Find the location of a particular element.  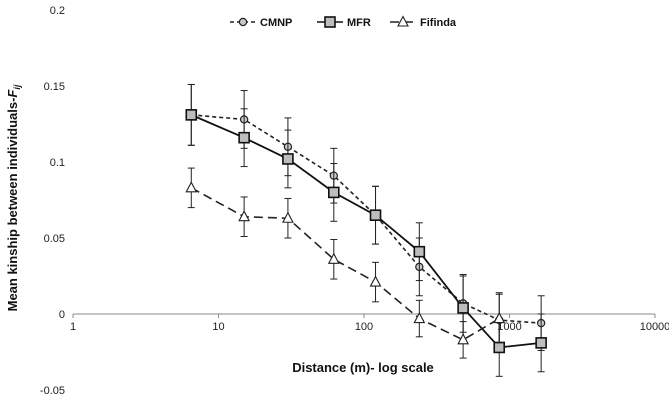

legend: CMNP MFR Fifinda is located at coordinates (343, 22).